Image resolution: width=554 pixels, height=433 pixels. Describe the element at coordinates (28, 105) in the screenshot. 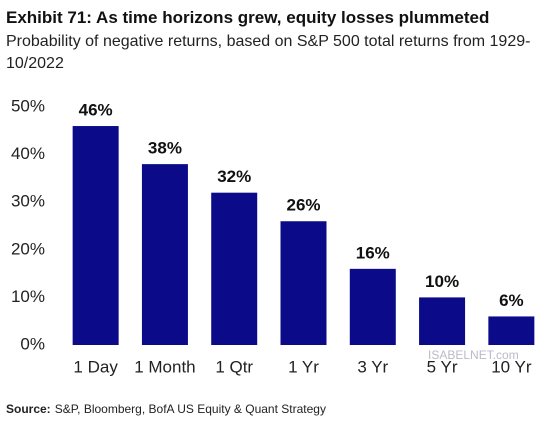

I see `y-tick-label: 50%` at that location.